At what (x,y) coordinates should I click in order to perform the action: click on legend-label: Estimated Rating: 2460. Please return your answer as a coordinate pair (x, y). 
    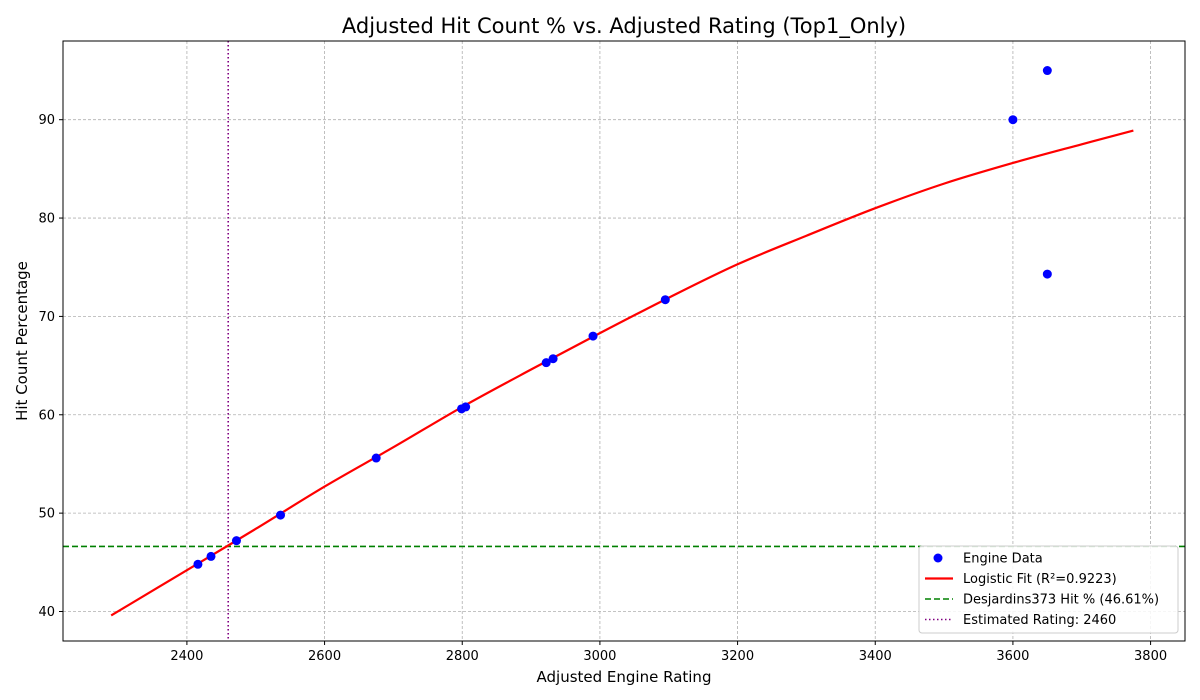
    Looking at the image, I should click on (1039, 620).